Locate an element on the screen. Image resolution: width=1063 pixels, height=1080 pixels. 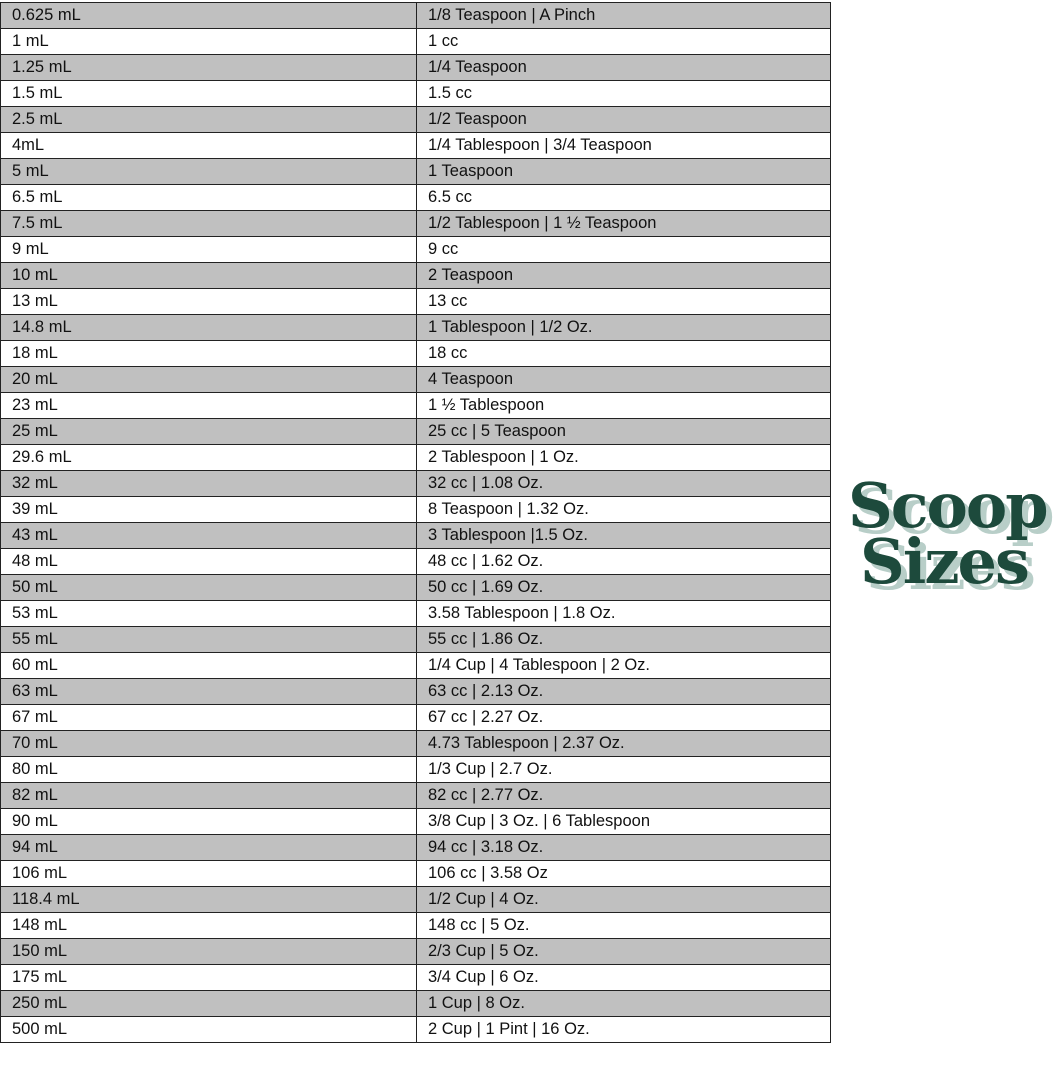
table-row: 7.5 mL 1/2 Tablespoon | 1 ½ Teaspoon is located at coordinates (415, 223).